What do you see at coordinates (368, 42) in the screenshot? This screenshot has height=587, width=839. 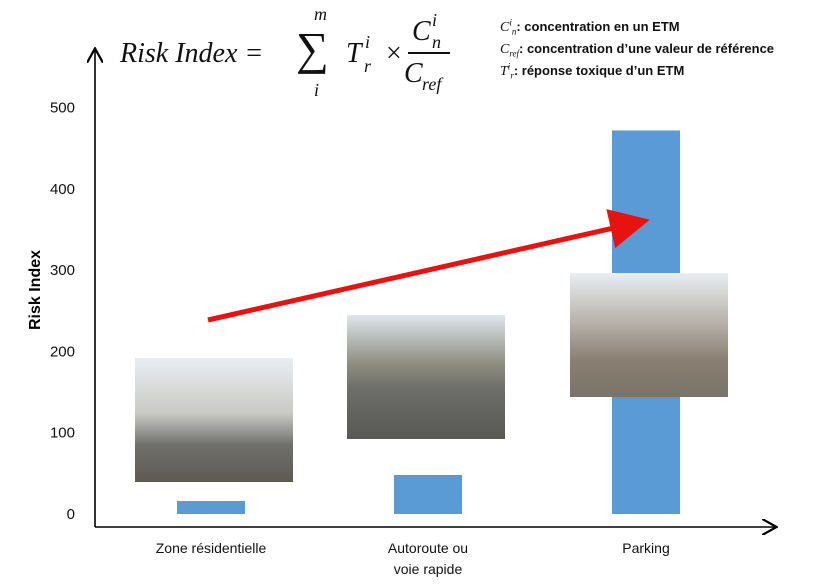 I see `formula-term-sup: i` at bounding box center [368, 42].